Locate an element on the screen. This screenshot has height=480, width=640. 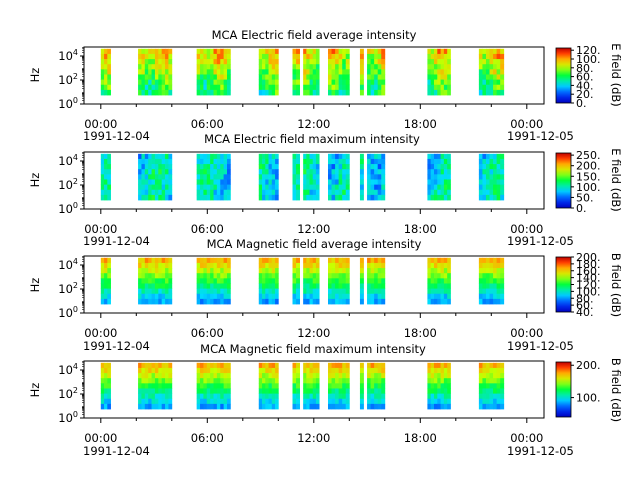
colorbar-tick-label: 40. is located at coordinates (585, 312).